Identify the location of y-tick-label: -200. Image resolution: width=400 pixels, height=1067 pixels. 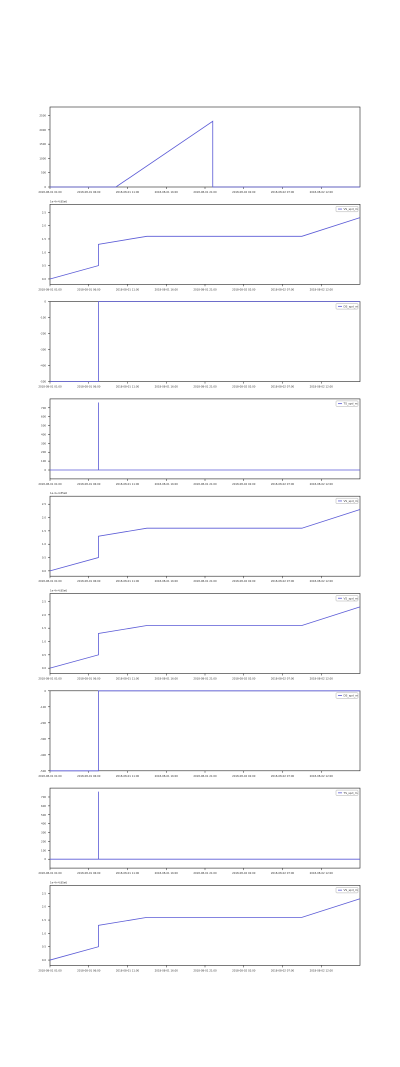
(43, 723).